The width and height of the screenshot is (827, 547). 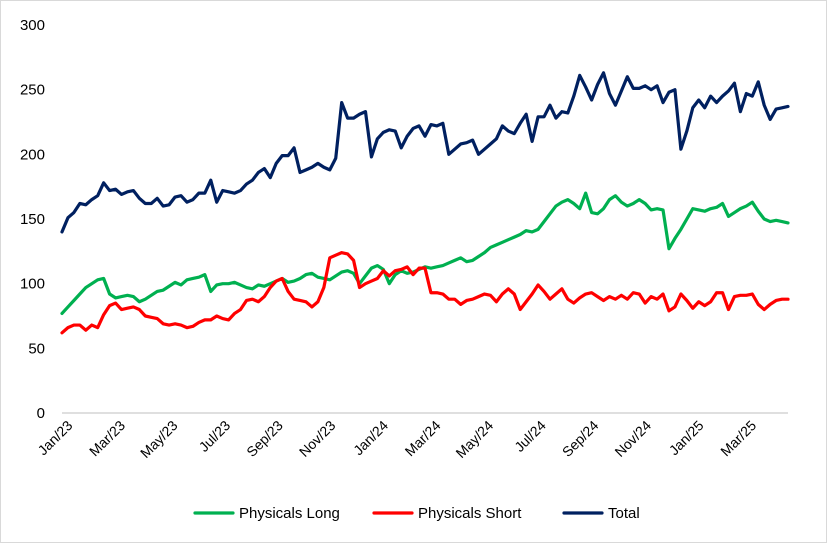 What do you see at coordinates (474, 439) in the screenshot?
I see `x-tick-label: May/24` at bounding box center [474, 439].